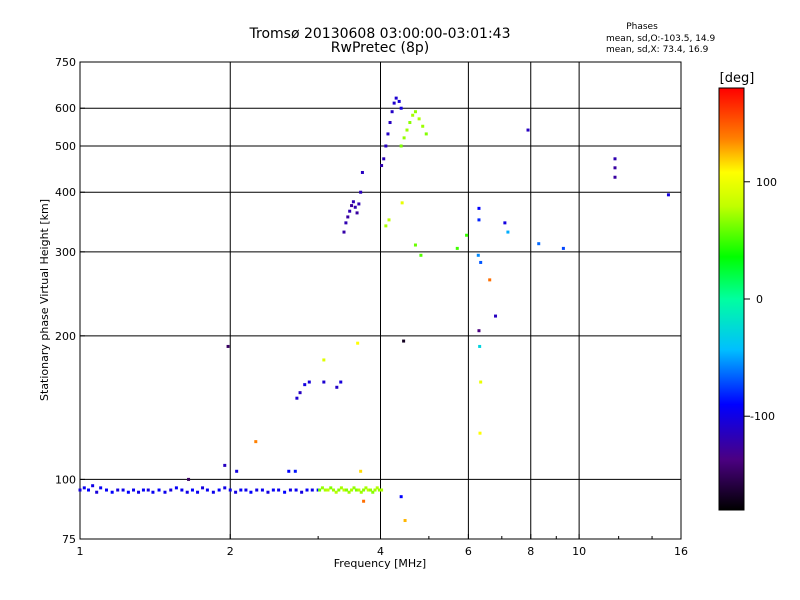  Describe the element at coordinates (70, 301) in the screenshot. I see `y-axis-ticks: 75 100 200 300 400 500 600 750` at that location.